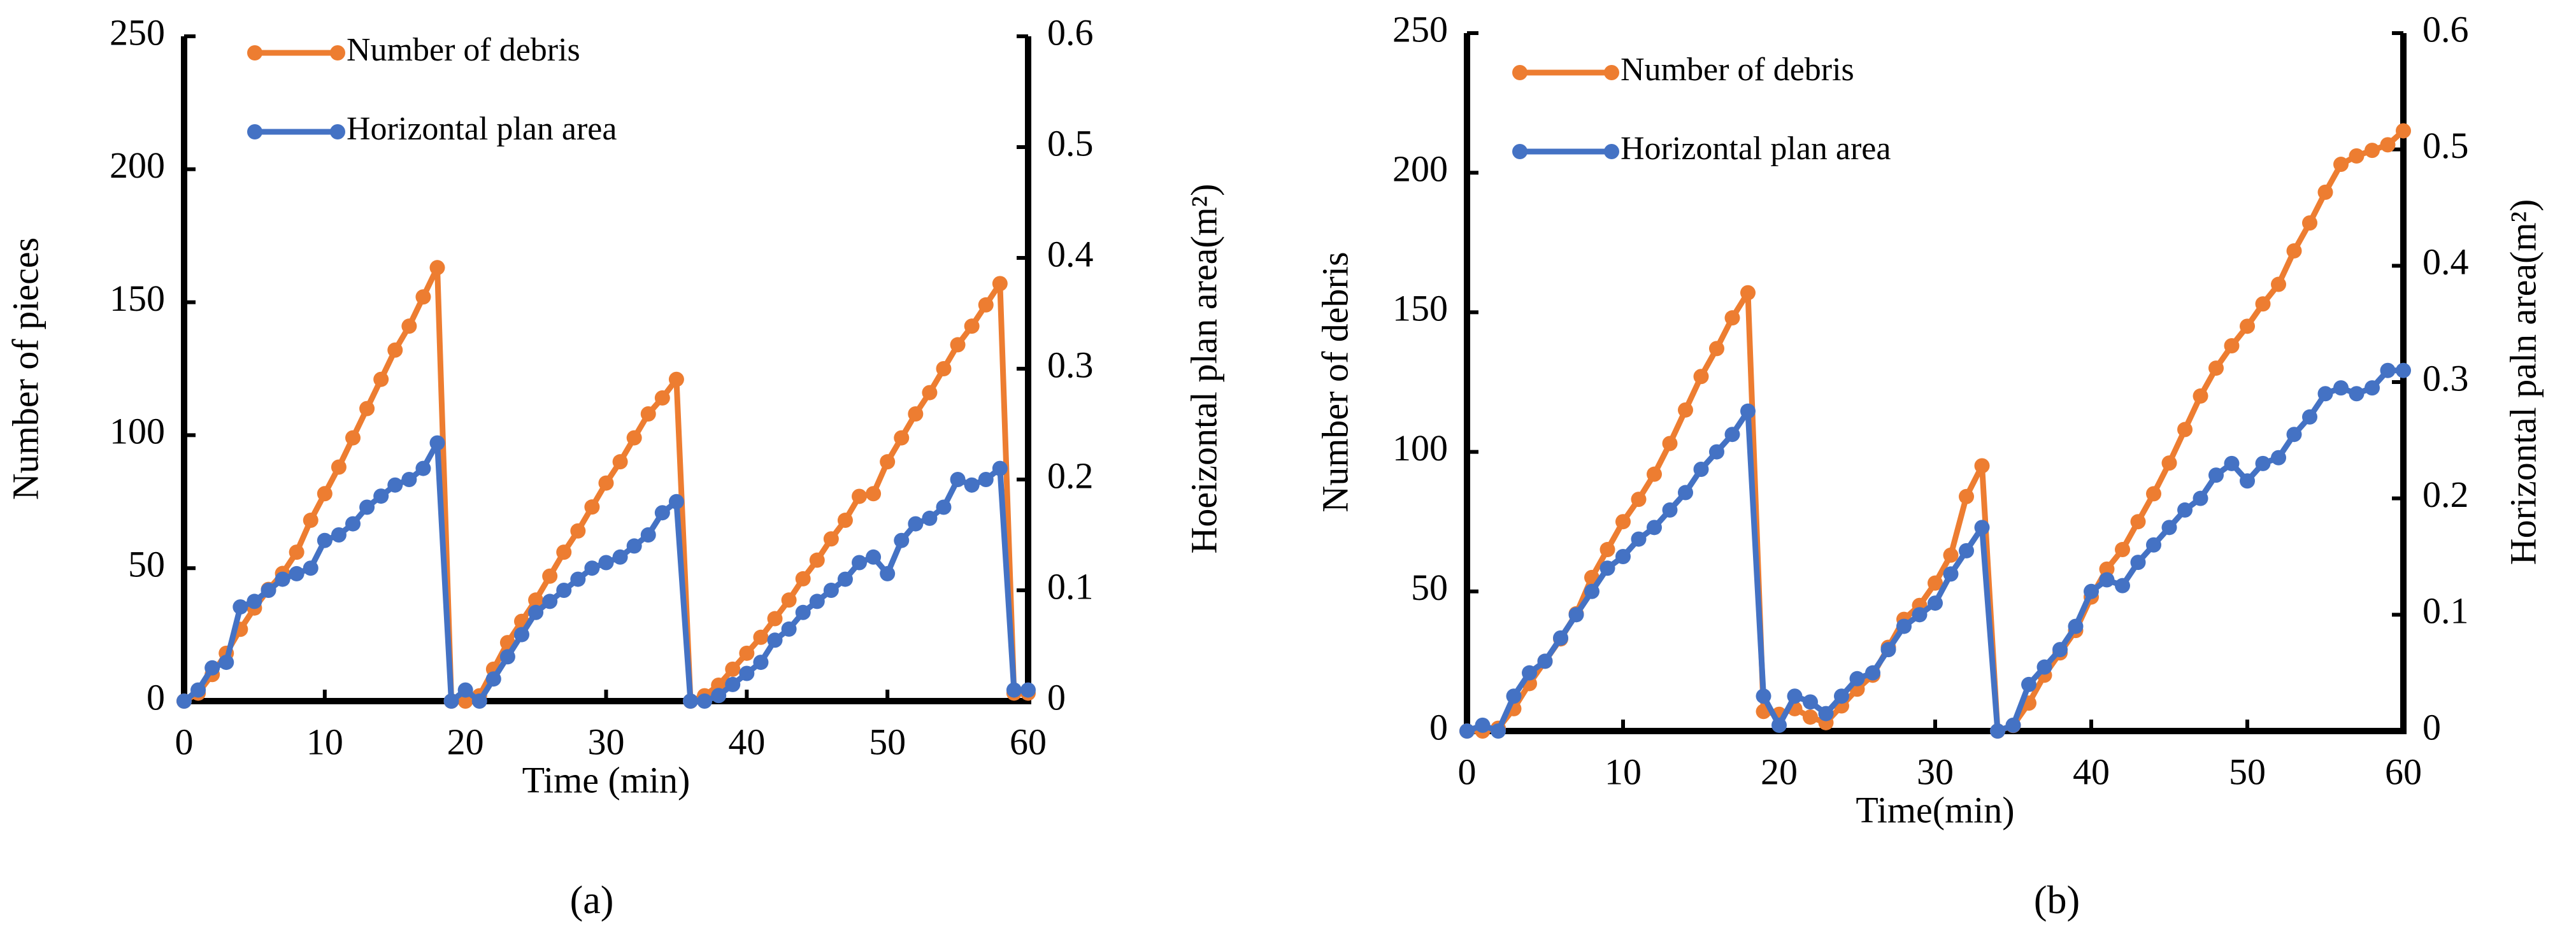  Describe the element at coordinates (1071, 475) in the screenshot. I see `y2-tick-label: 0.2` at that location.